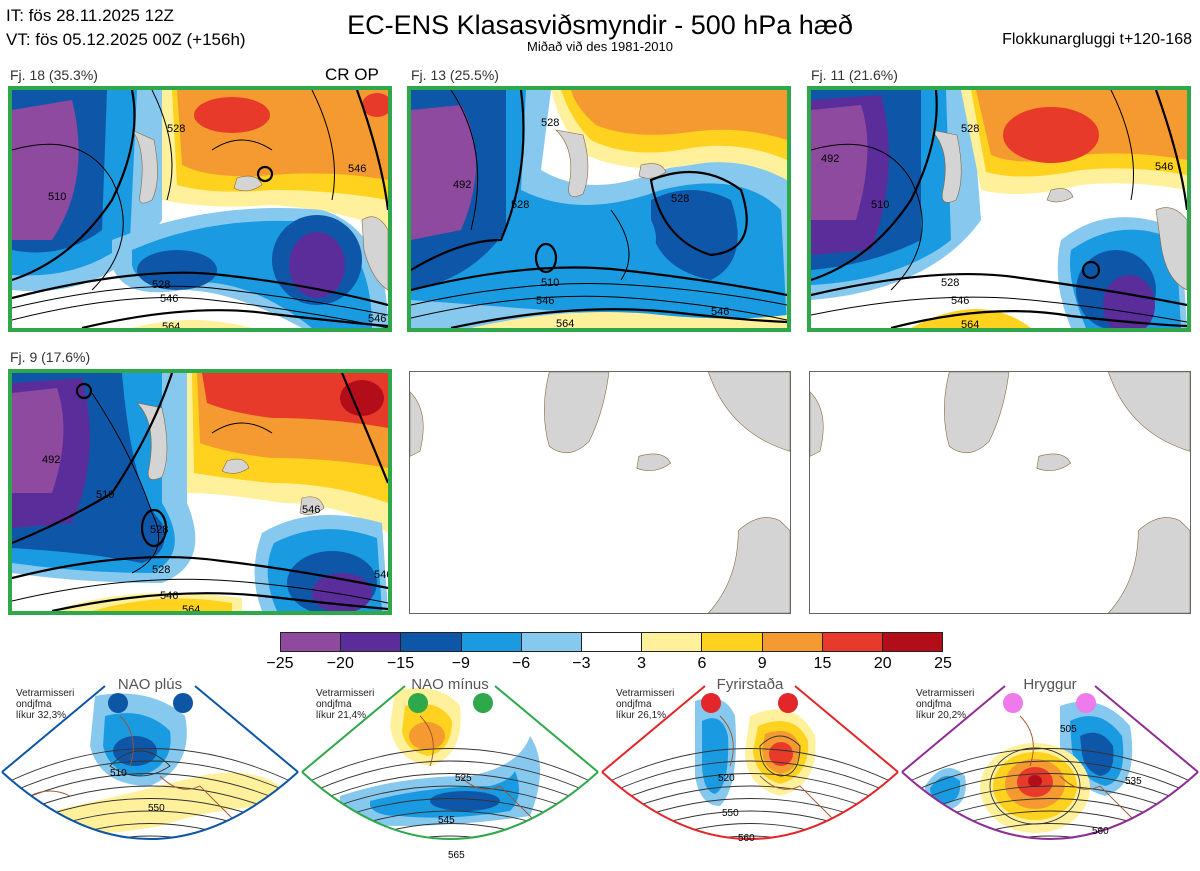 This screenshot has height=871, width=1200. What do you see at coordinates (750, 764) in the screenshot?
I see `regime-map-blocking: 520 550 560` at bounding box center [750, 764].